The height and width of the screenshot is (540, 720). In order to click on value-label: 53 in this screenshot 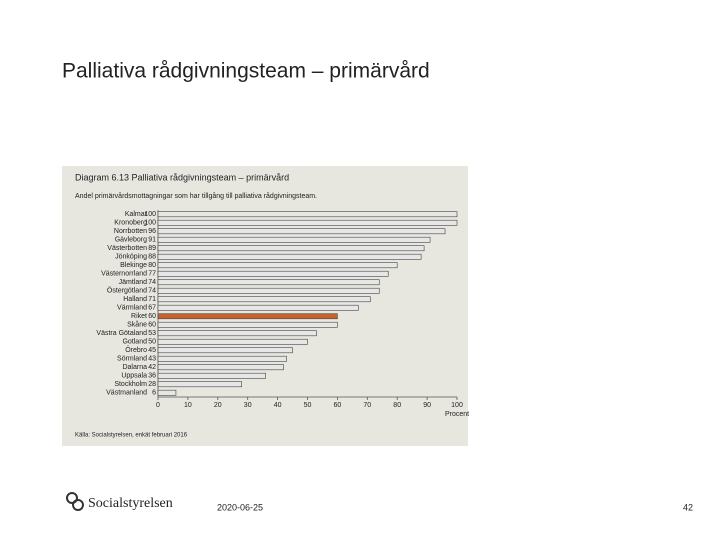, I will do `click(152, 333)`.